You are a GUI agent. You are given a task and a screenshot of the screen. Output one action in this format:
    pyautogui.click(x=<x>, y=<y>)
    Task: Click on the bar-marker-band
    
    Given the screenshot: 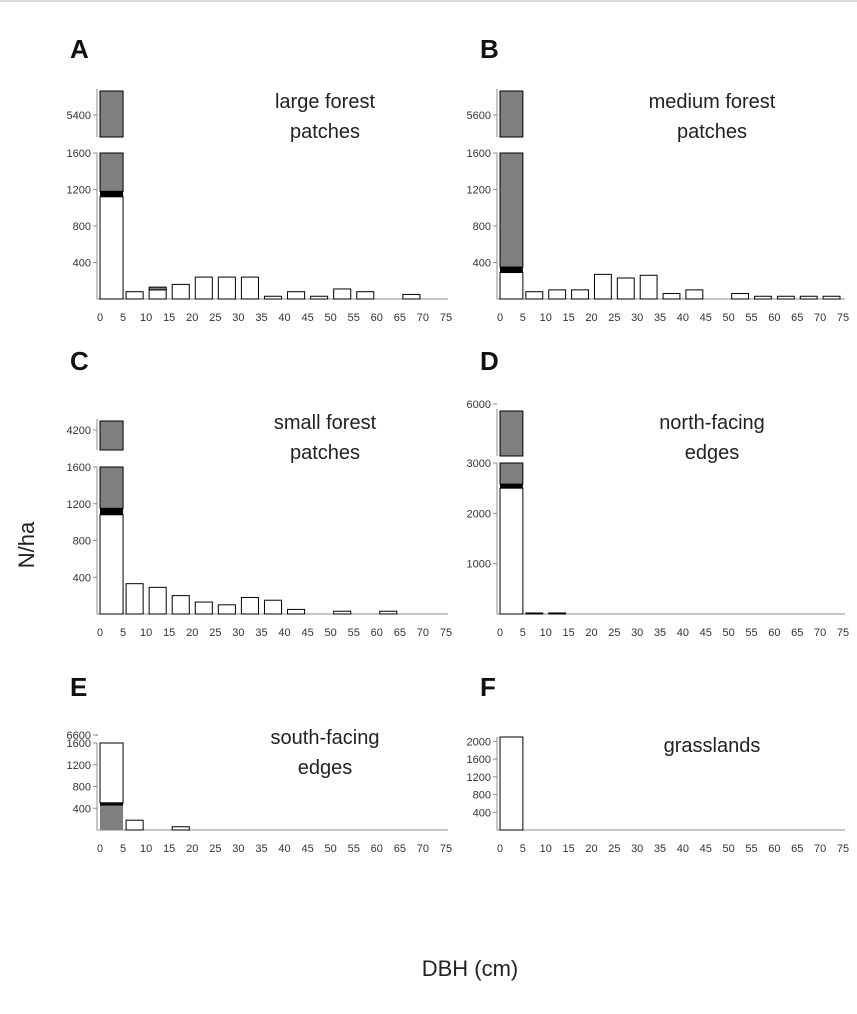 What is the action you would take?
    pyautogui.click(x=511, y=486)
    